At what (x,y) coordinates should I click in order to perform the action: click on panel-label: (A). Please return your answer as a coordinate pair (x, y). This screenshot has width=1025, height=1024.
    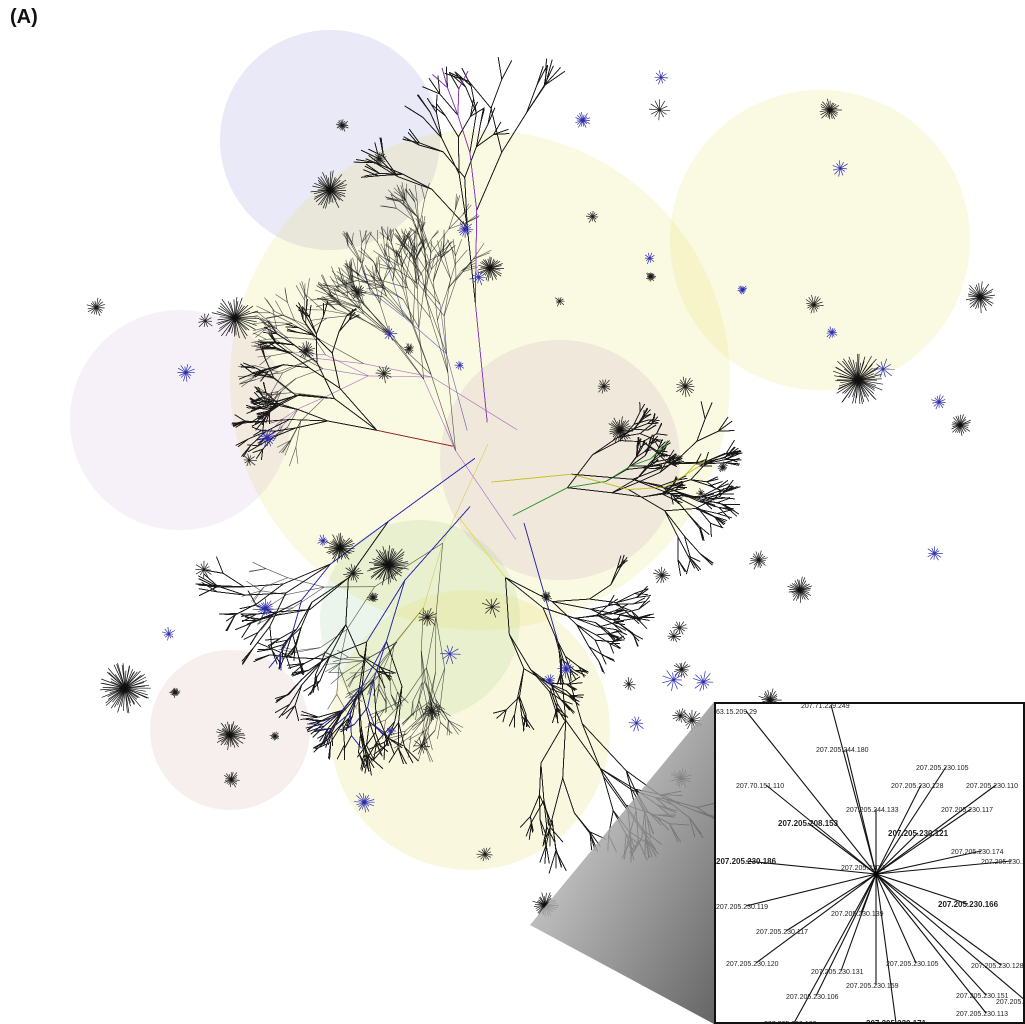
    Looking at the image, I should click on (24, 17).